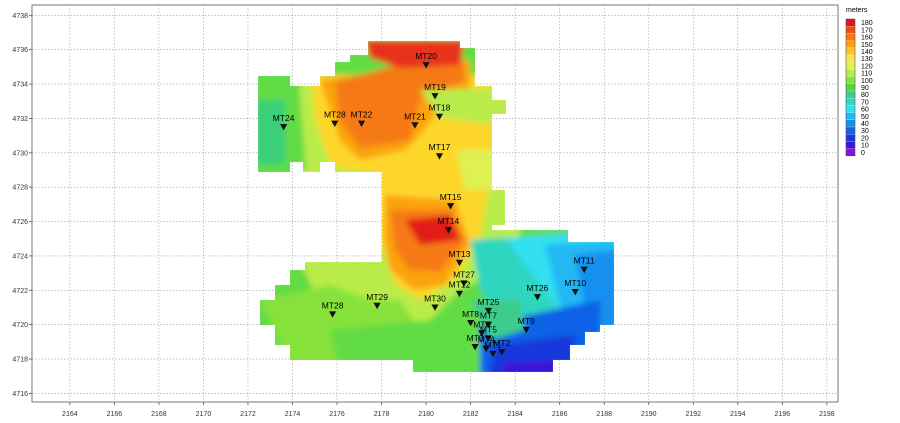 This screenshot has width=900, height=423. Describe the element at coordinates (693, 414) in the screenshot. I see `x-tick-label: 2192` at that location.